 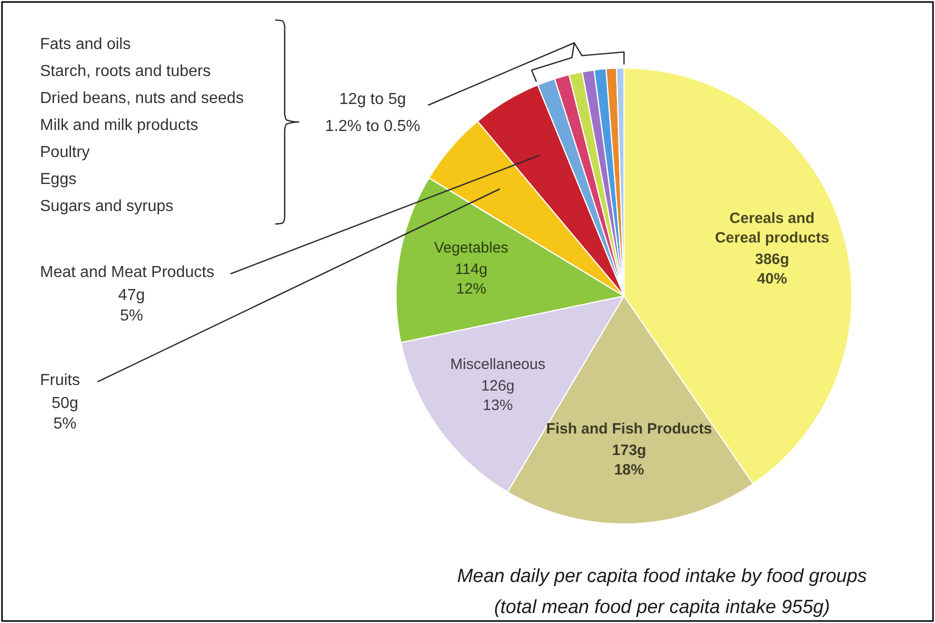 I want to click on data-label: 126g 13%, so click(x=498, y=395).